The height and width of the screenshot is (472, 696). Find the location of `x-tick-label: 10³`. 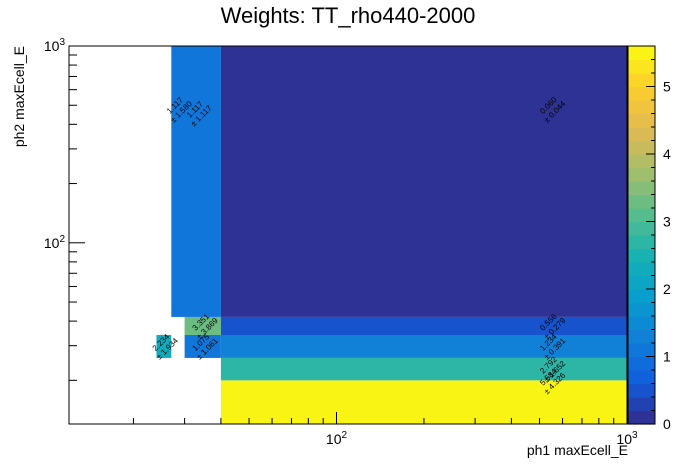

x-tick-label: 10³ is located at coordinates (627, 438).